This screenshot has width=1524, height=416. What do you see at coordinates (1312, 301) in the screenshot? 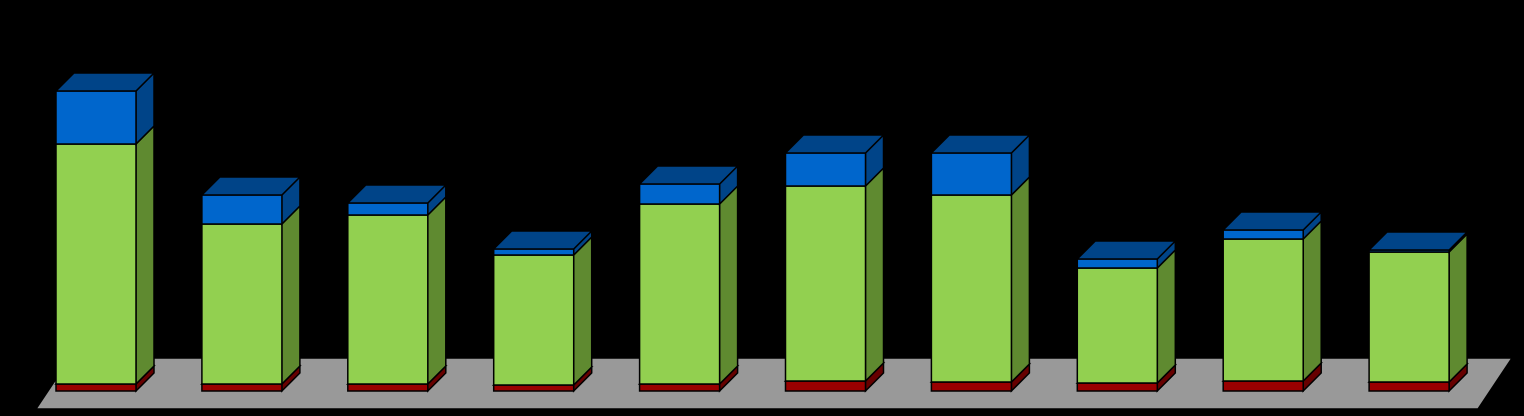
I see `bar-segment-9-series-2-side` at bounding box center [1312, 301].